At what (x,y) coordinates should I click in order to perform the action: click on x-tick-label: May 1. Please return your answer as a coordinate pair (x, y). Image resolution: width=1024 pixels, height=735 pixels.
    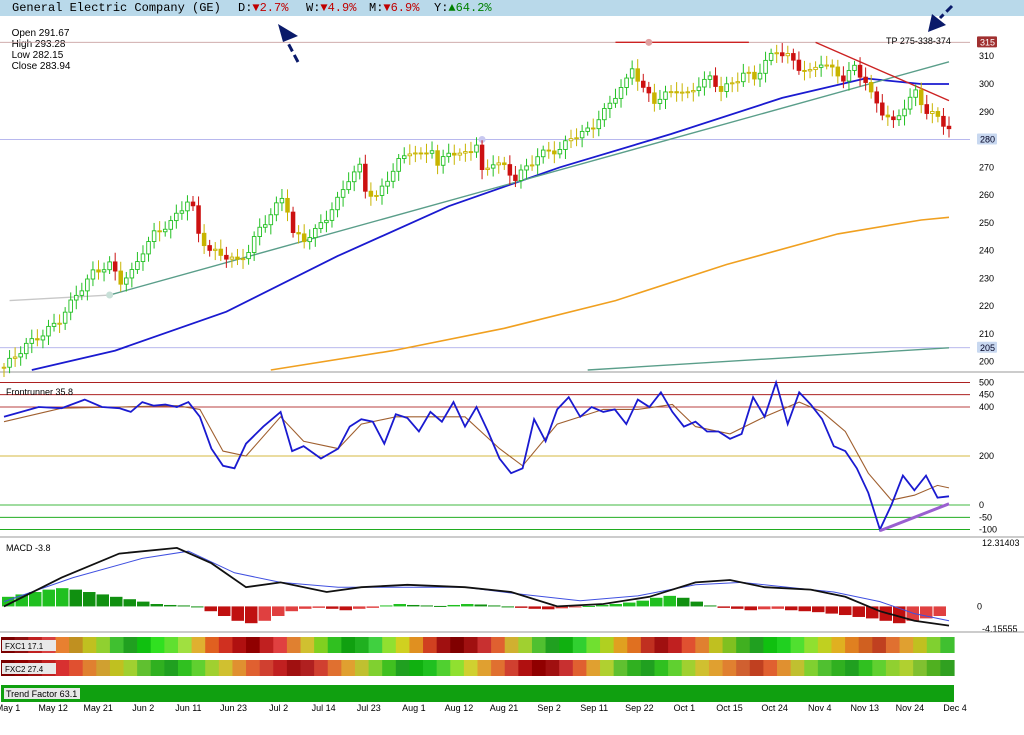
    Looking at the image, I should click on (10, 708).